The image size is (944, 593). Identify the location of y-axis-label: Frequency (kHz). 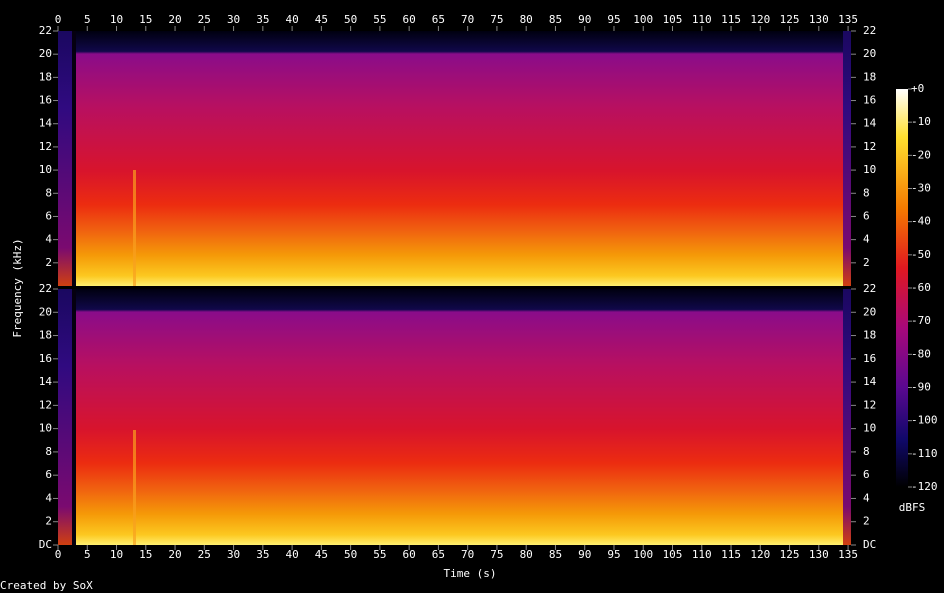
(17, 287).